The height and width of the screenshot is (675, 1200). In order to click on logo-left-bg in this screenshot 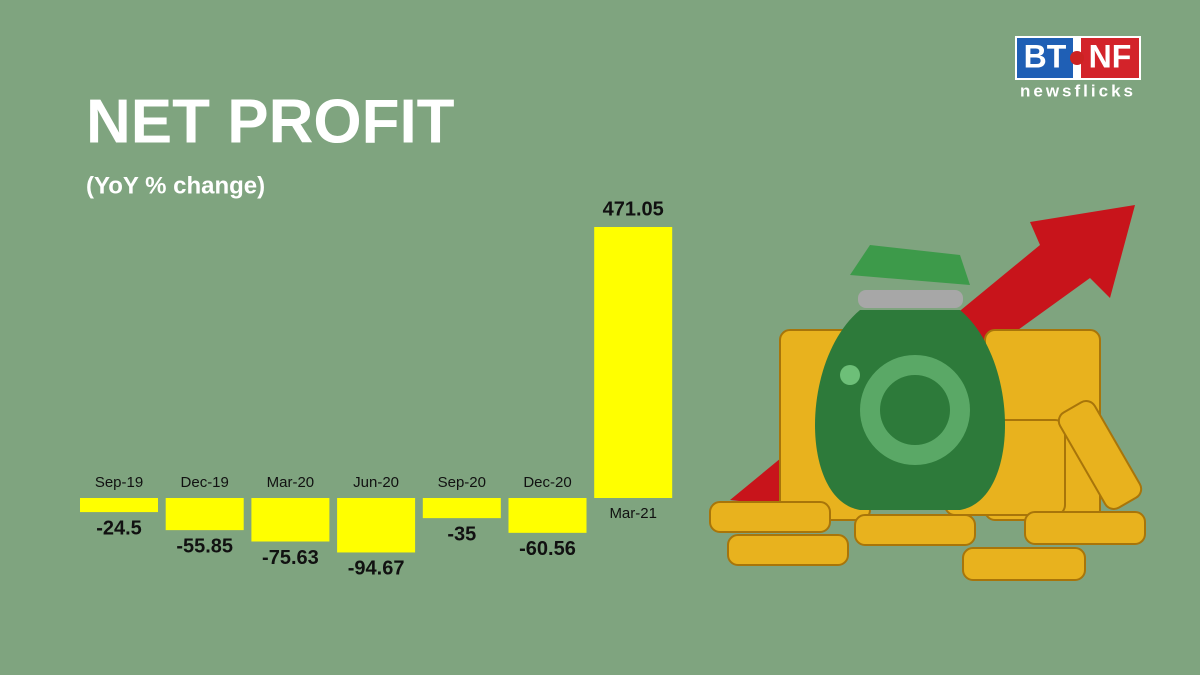, I will do `click(1045, 58)`.